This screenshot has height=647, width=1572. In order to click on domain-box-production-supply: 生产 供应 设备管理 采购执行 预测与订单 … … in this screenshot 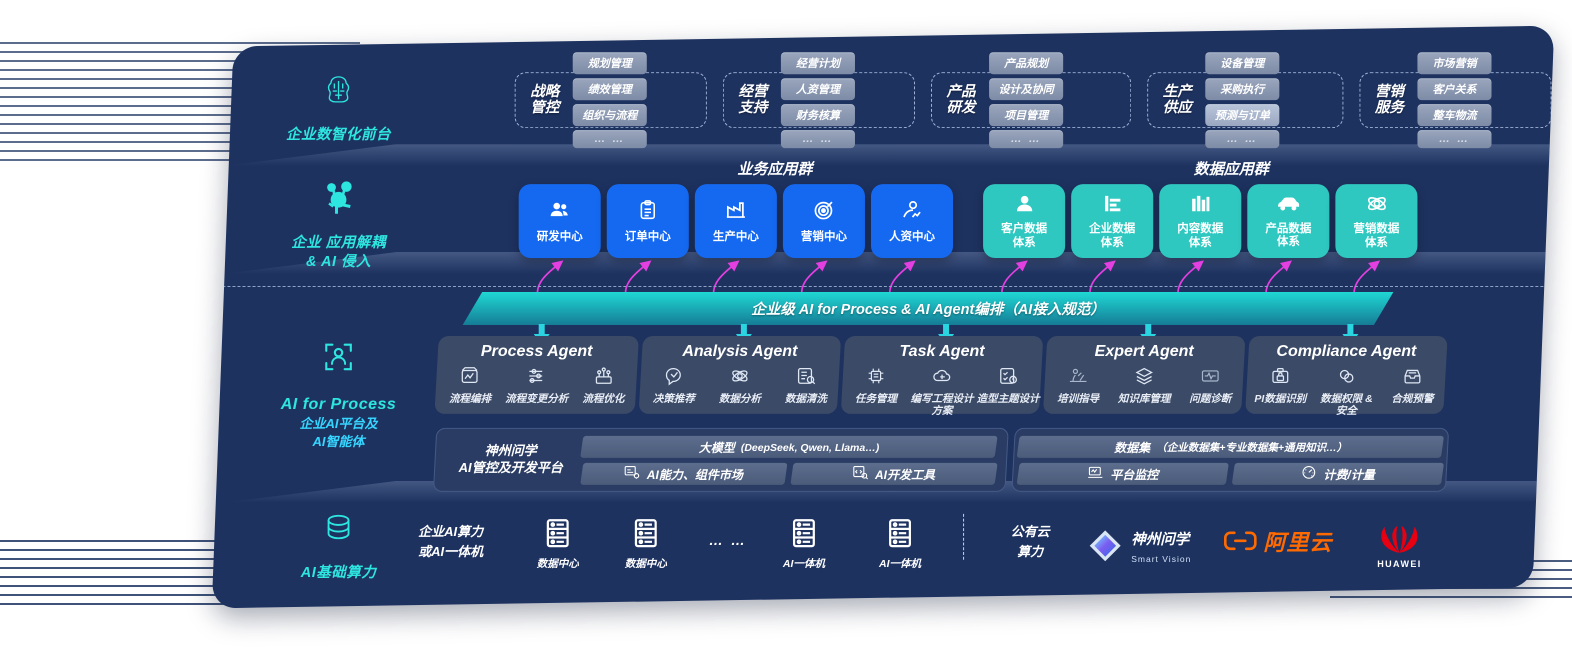, I will do `click(1245, 100)`.